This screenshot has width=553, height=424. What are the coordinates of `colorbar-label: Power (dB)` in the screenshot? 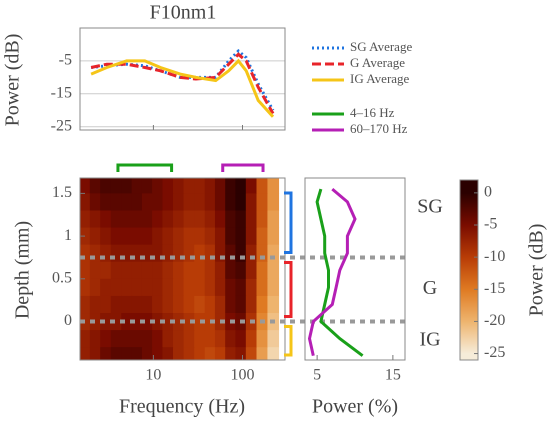 It's located at (537, 270).